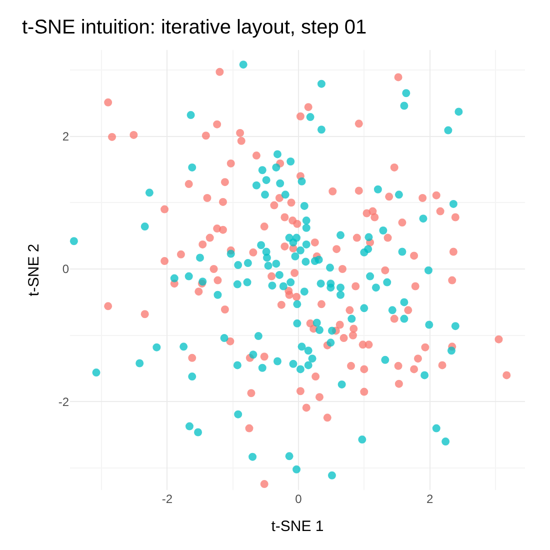 Image resolution: width=550 pixels, height=550 pixels. What do you see at coordinates (64, 401) in the screenshot?
I see `y-tick-label: -2` at bounding box center [64, 401].